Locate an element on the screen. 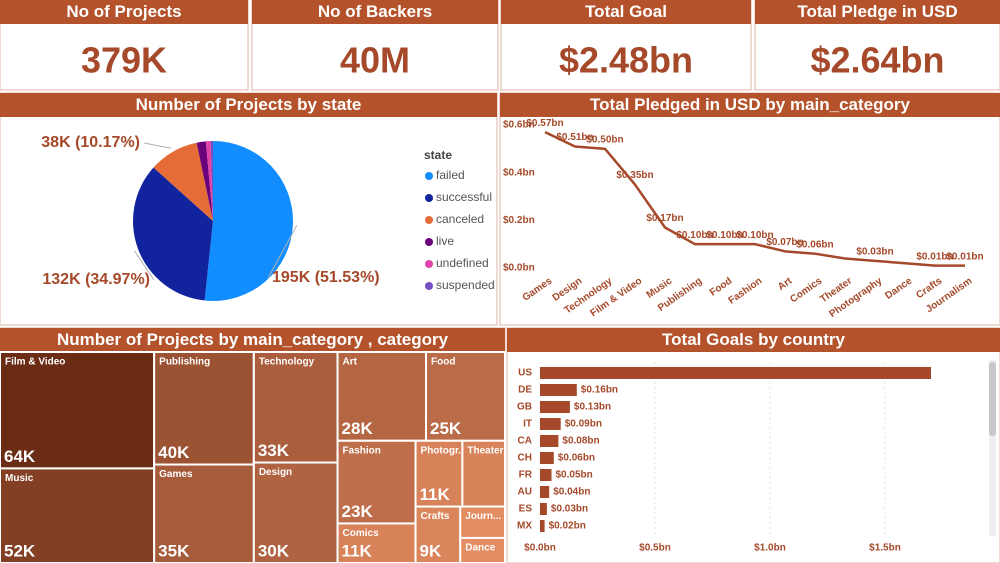  tile-name: Fashion is located at coordinates (362, 450).